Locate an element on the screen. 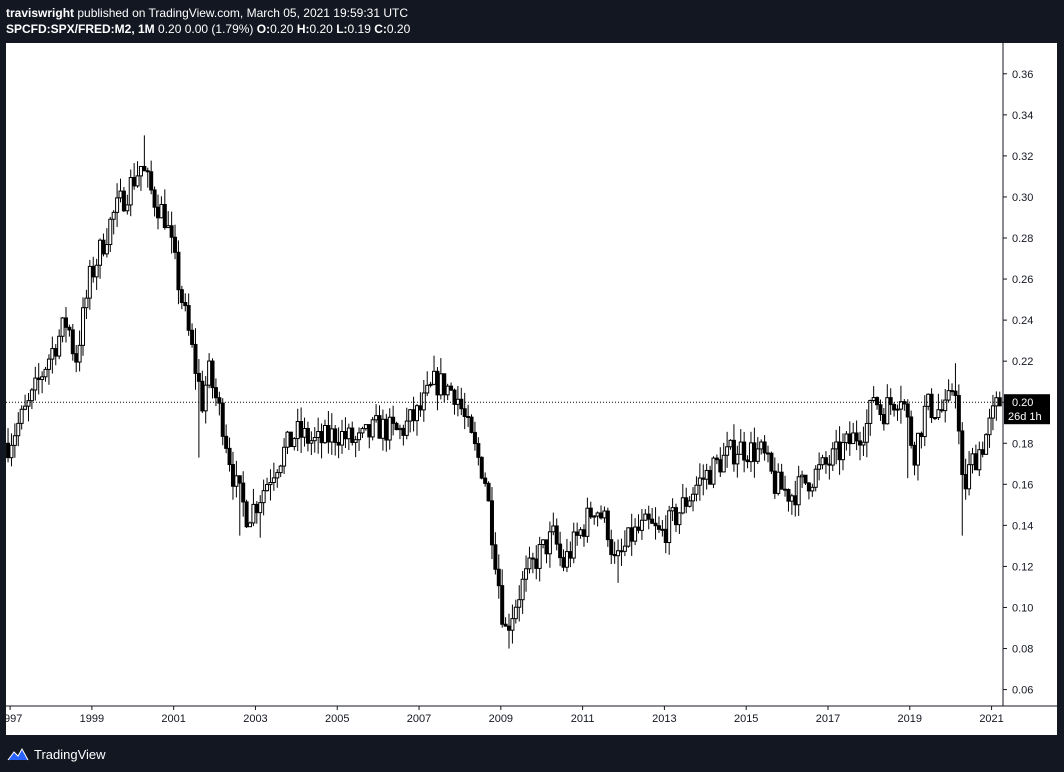 The image size is (1064, 772). last-price-badge: 0.20 26d 1h is located at coordinates (1027, 409).